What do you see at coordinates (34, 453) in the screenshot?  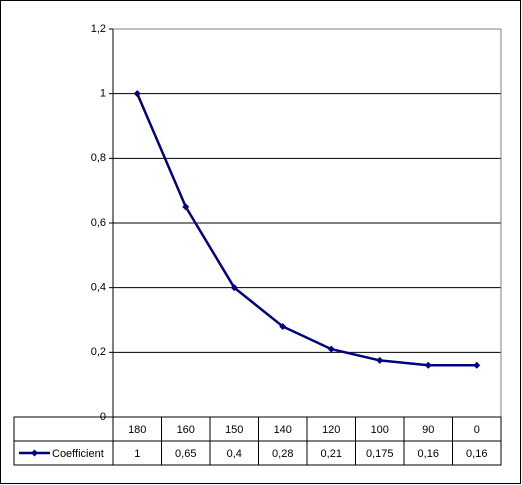 I see `legend-marker` at bounding box center [34, 453].